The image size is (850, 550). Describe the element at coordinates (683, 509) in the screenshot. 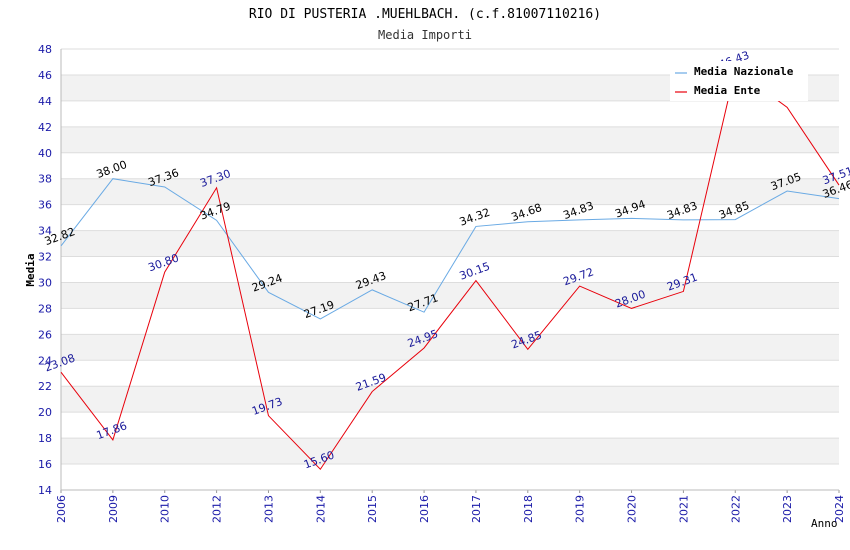

I see `x-tick-label: 2021` at that location.